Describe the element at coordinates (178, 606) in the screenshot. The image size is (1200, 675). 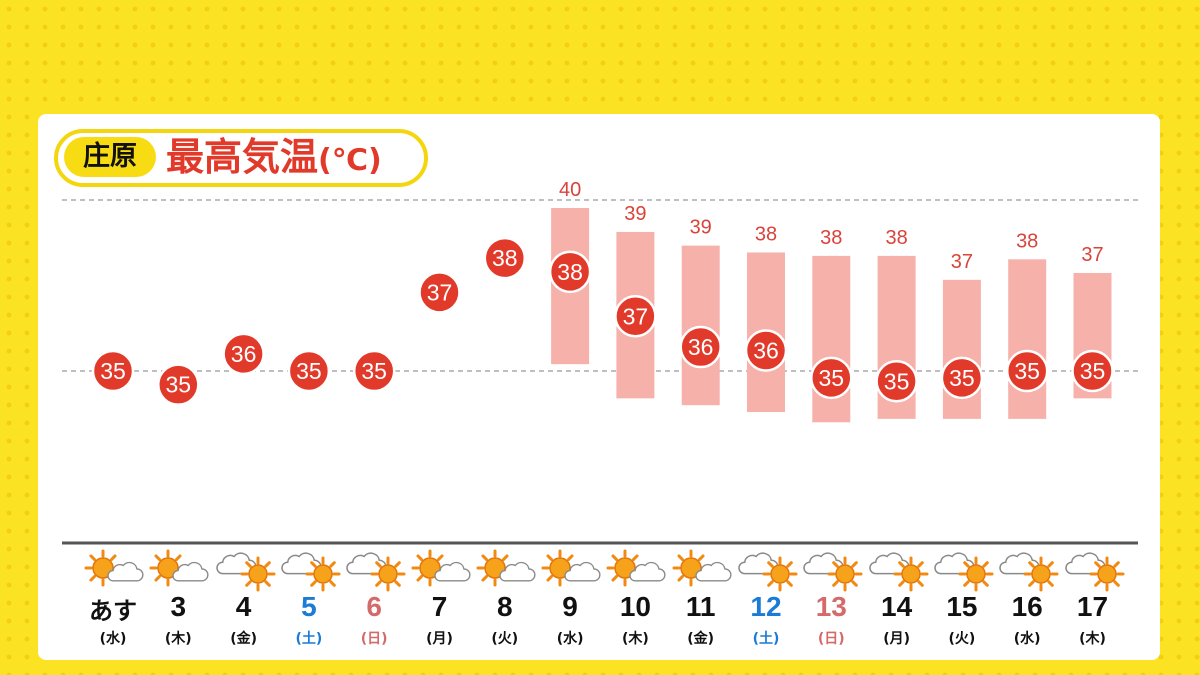
I see `day-label: 3` at that location.